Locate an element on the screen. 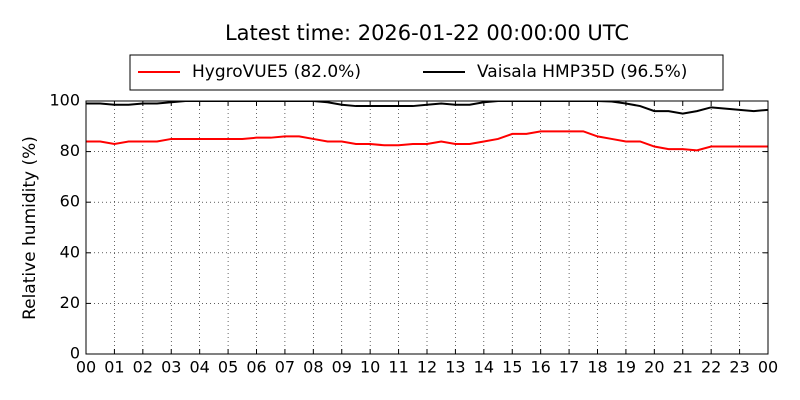  x-tick-label: 15 is located at coordinates (512, 367).